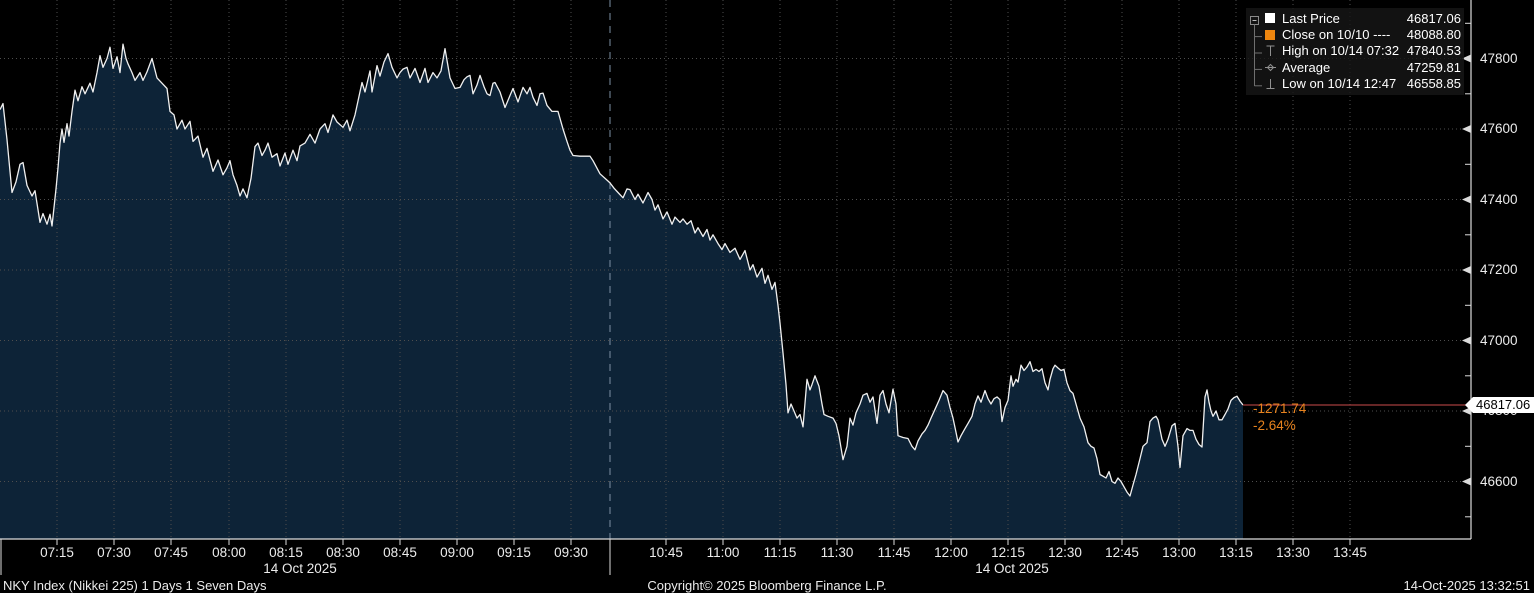 This screenshot has width=1534, height=593. Describe the element at coordinates (1433, 84) in the screenshot. I see `legend-value: 46558.85` at that location.